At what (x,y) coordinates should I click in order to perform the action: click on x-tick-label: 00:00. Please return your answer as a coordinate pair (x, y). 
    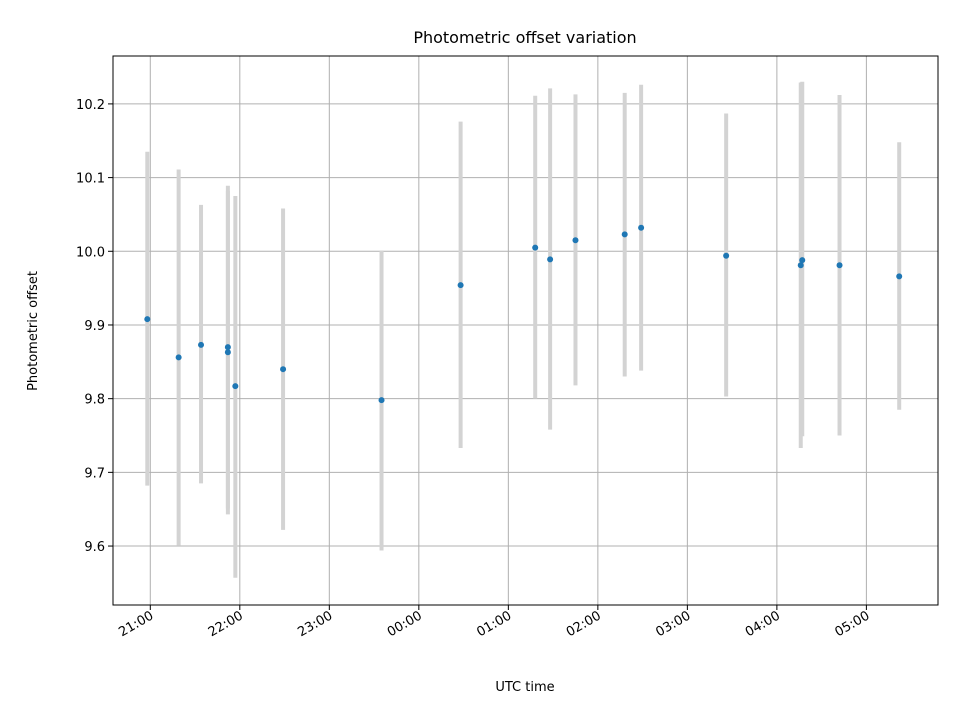
    Looking at the image, I should click on (405, 624).